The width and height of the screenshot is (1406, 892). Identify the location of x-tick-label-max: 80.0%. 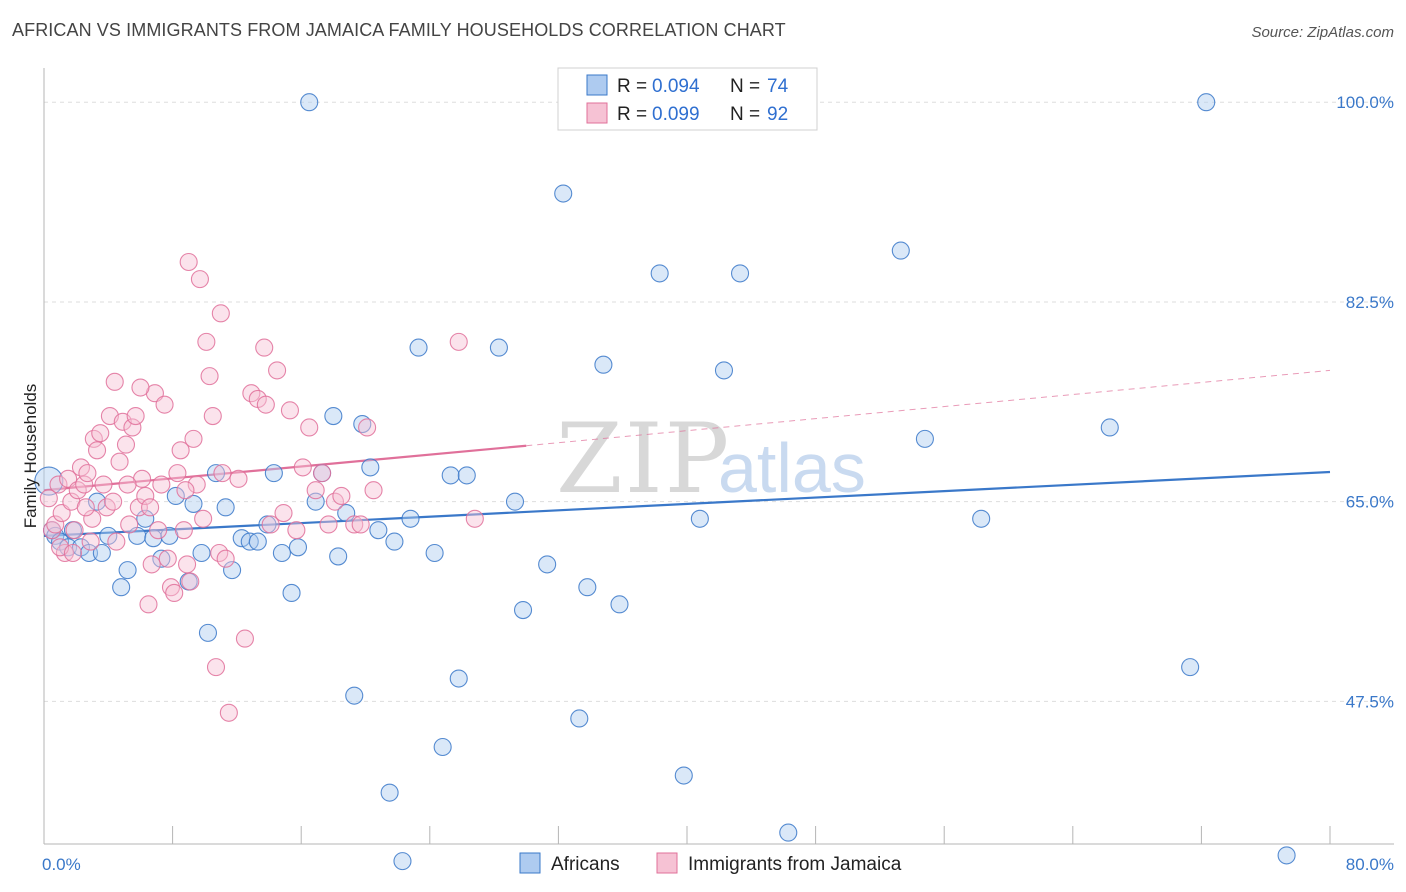
(1370, 864).